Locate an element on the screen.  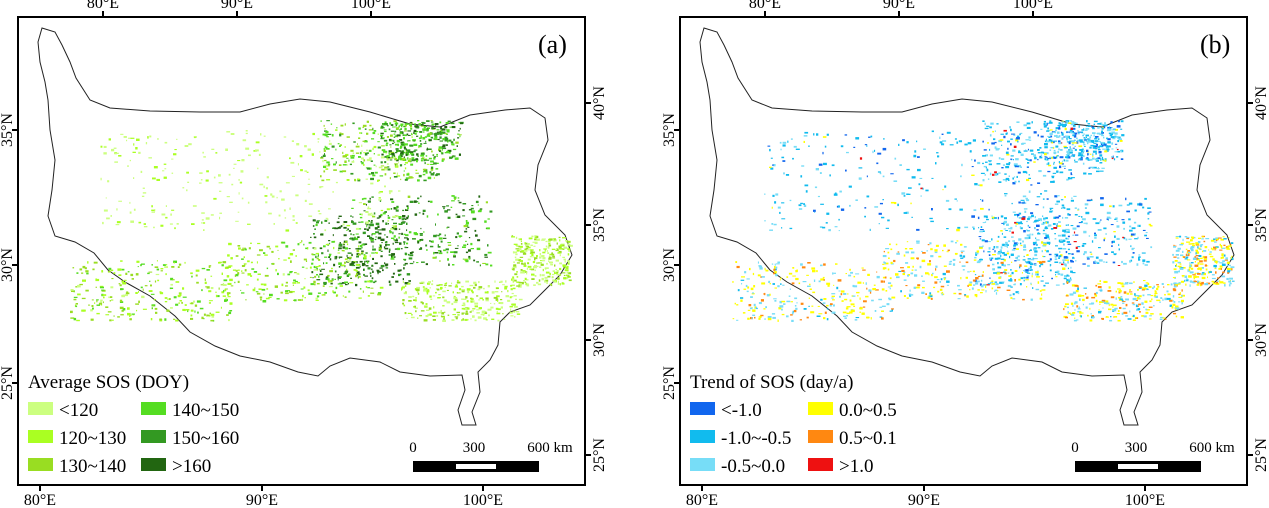
panel-label: (a) is located at coordinates (552, 44).